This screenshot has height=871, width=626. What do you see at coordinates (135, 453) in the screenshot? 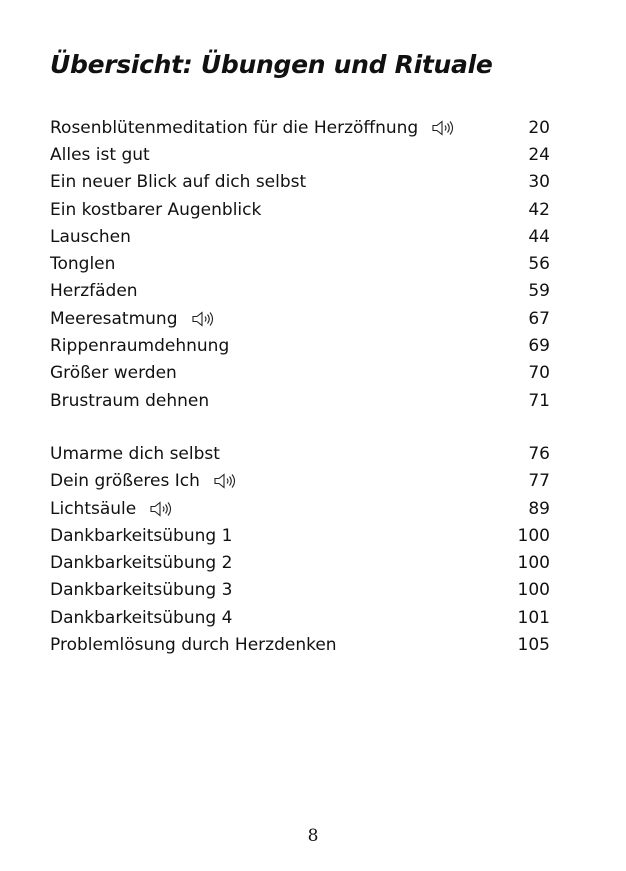
I see `entry-label: Umarme dich selbst` at bounding box center [135, 453].